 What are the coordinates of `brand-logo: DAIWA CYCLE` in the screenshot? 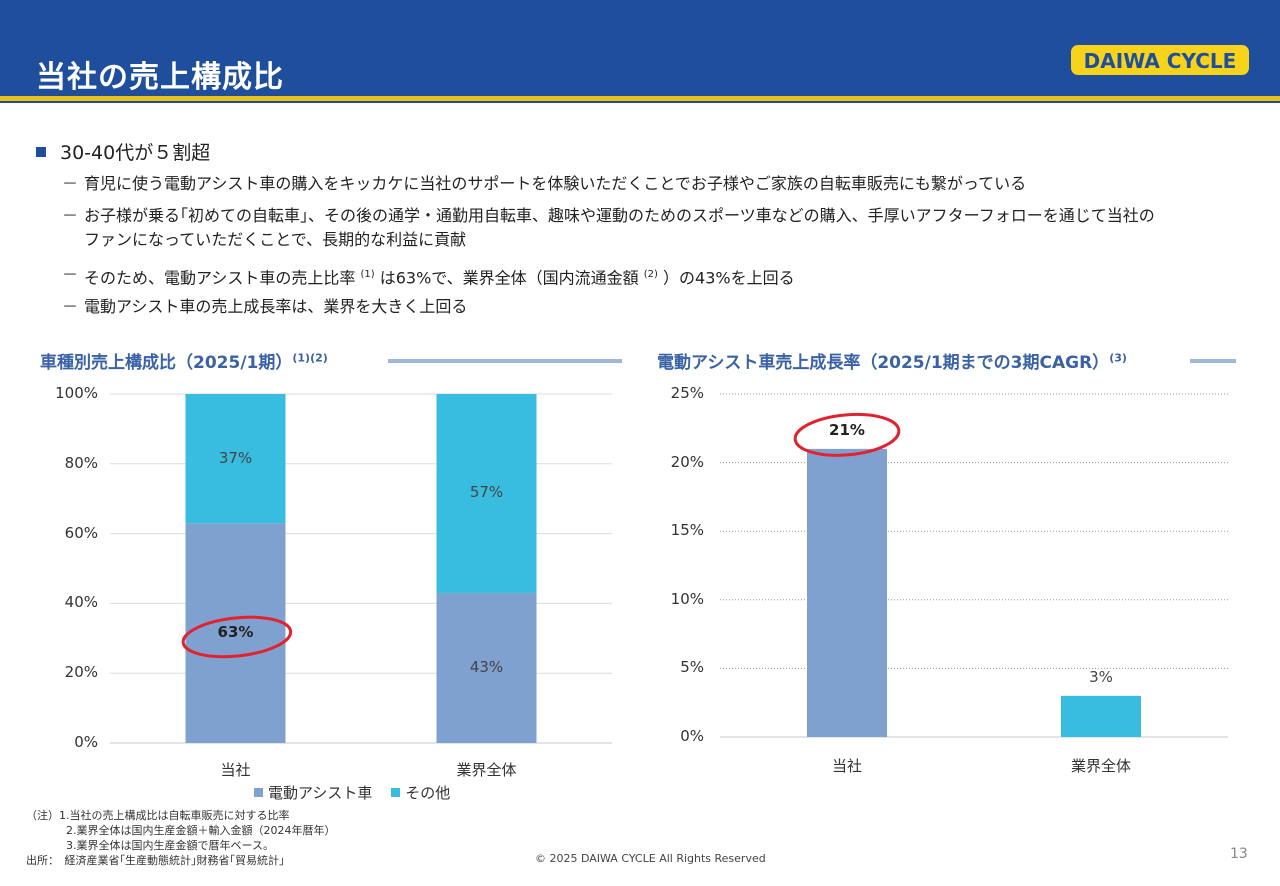 It's located at (1160, 60).